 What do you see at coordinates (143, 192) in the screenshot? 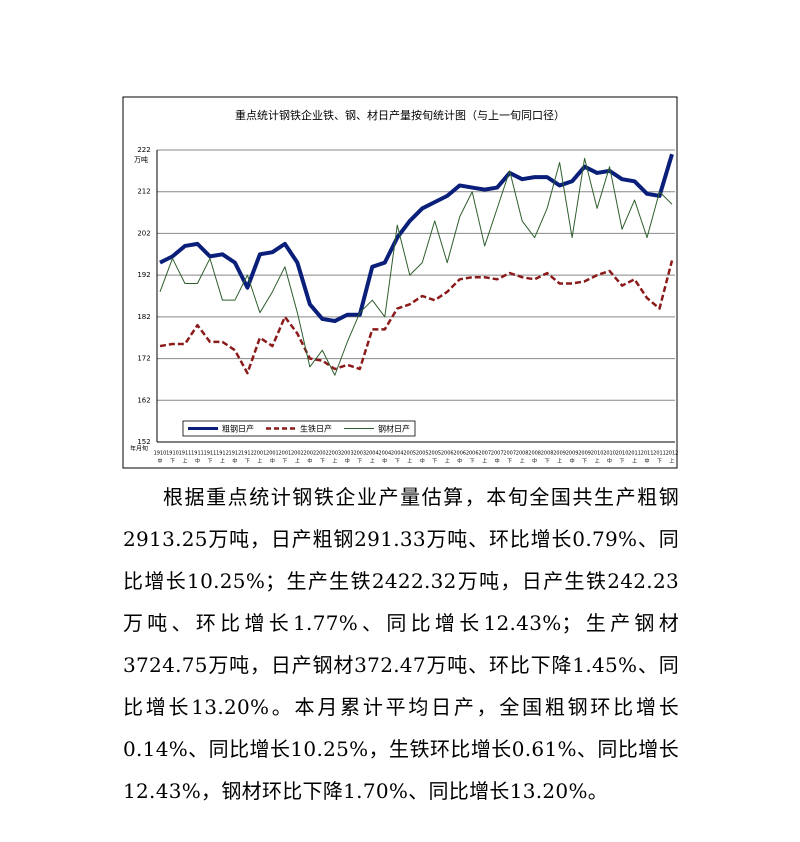
I see `y-tick-label: 212` at bounding box center [143, 192].